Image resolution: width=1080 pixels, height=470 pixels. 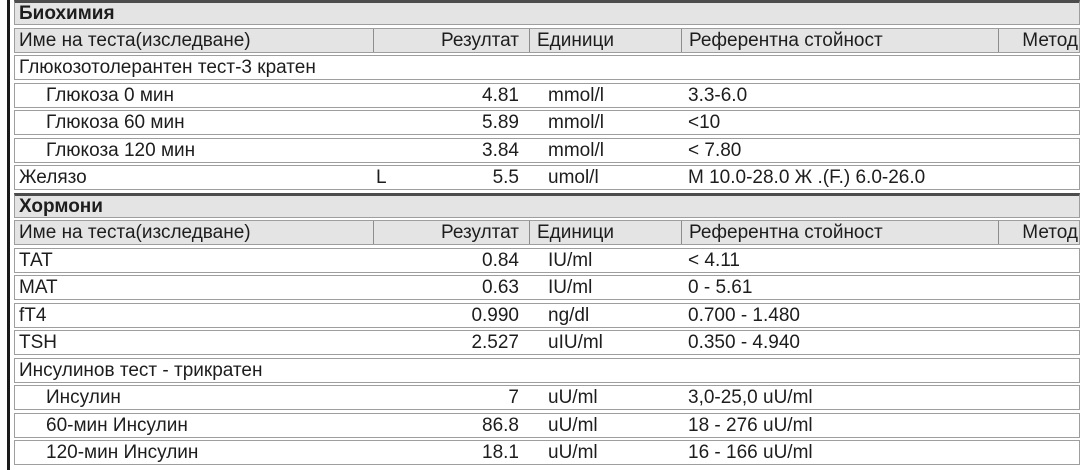 I want to click on result-flag: L, so click(x=381, y=177).